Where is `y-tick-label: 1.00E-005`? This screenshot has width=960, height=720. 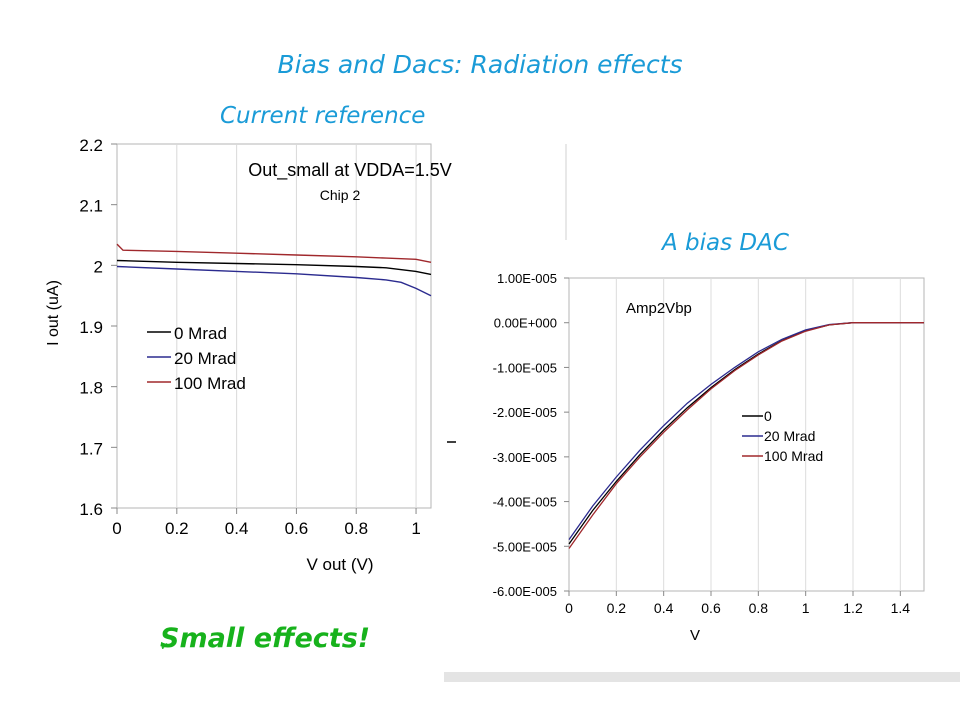 y-tick-label: 1.00E-005 is located at coordinates (527, 278).